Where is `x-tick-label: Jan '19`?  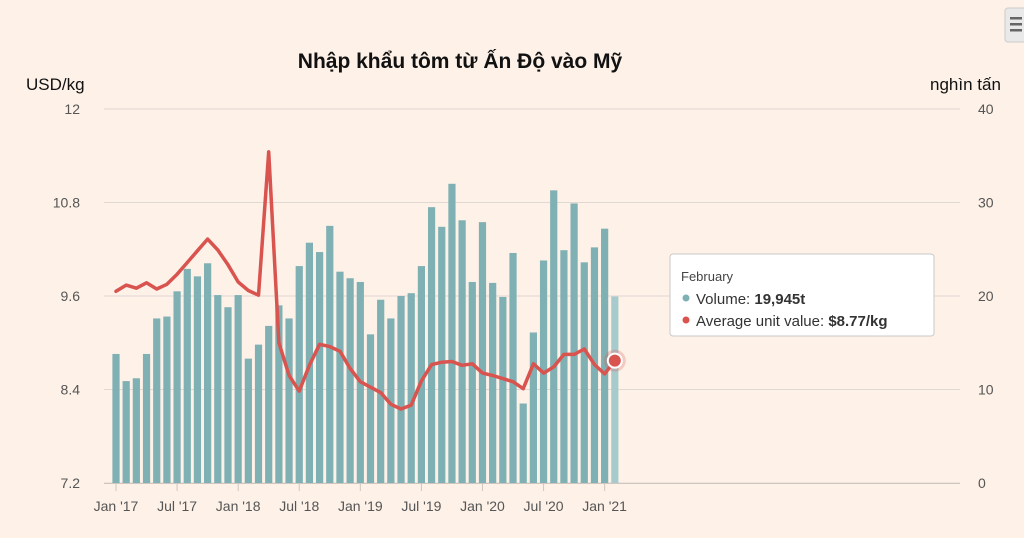 x-tick-label: Jan '19 is located at coordinates (360, 506).